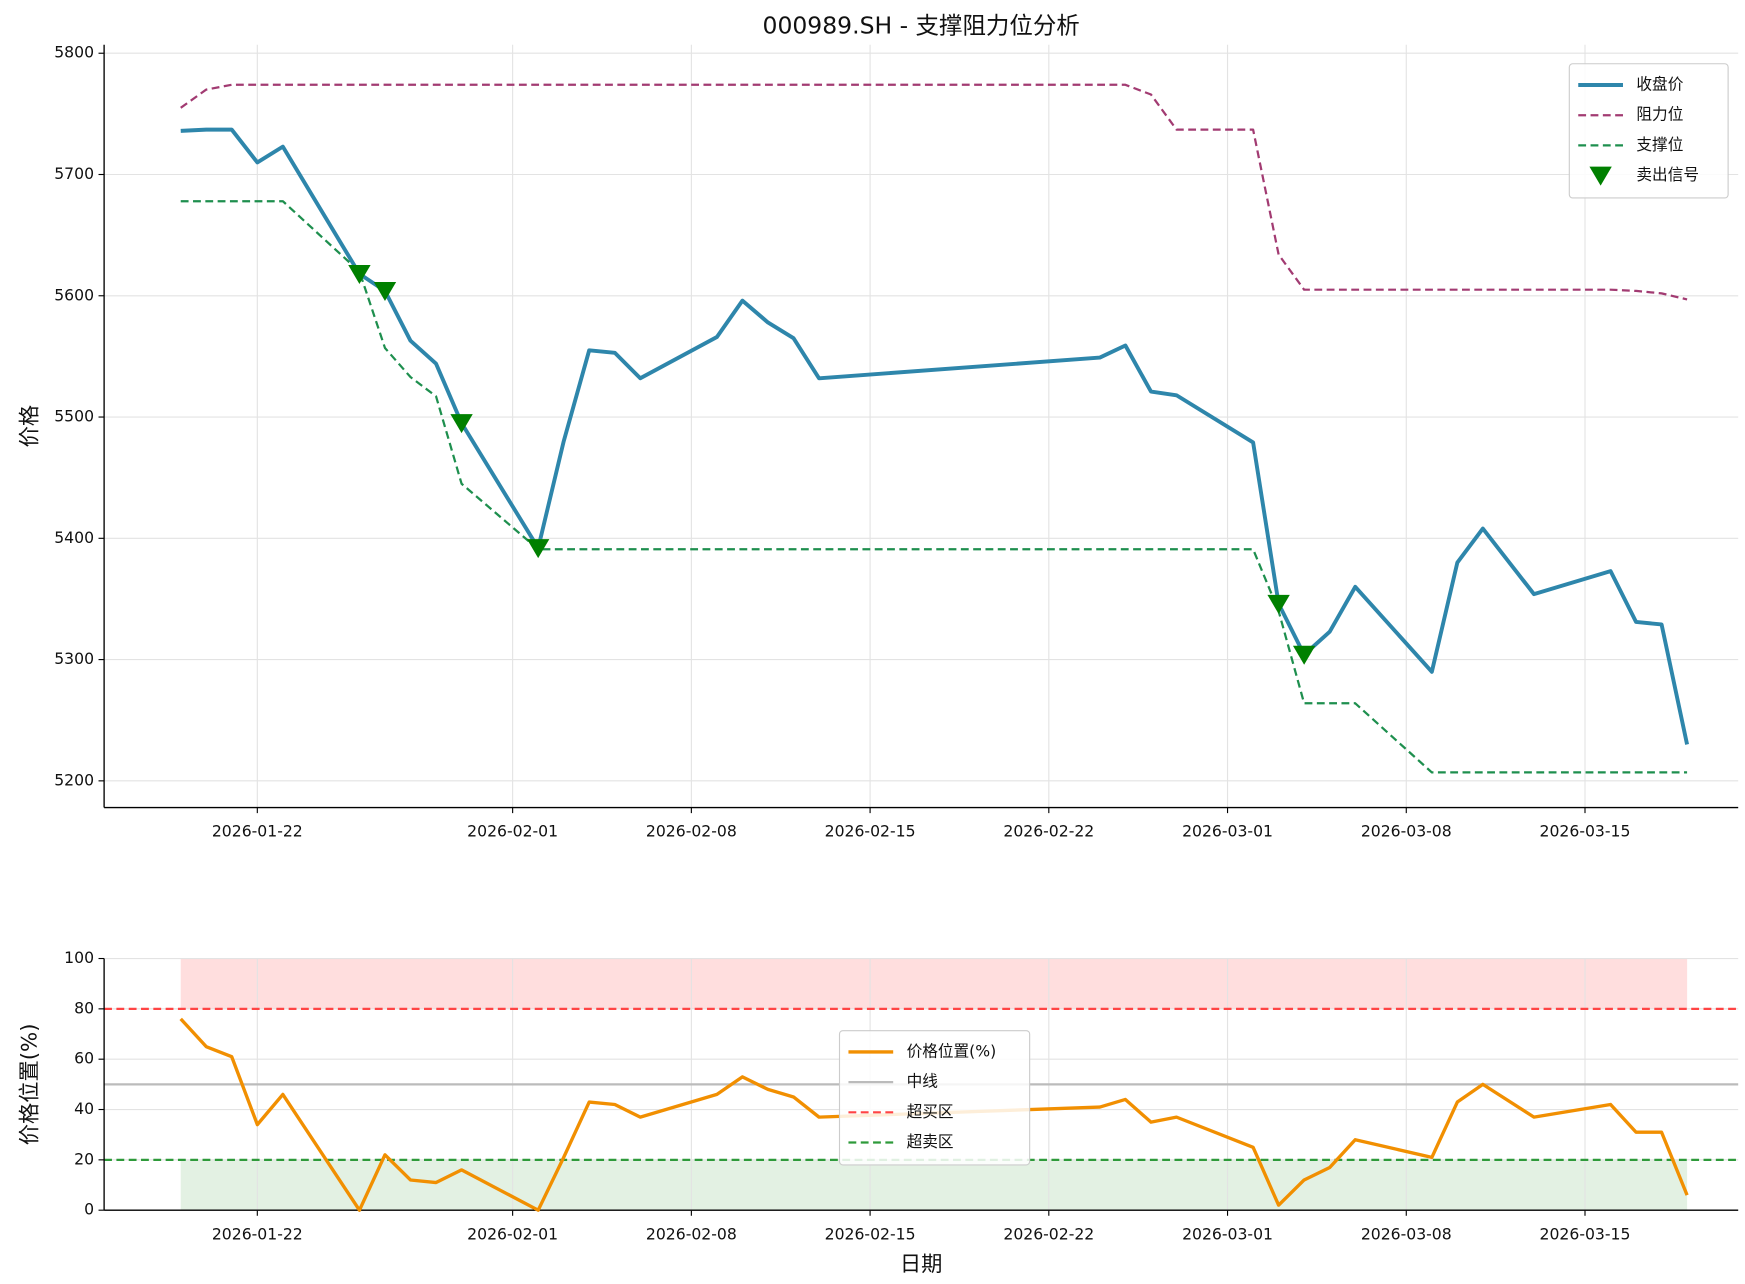  What do you see at coordinates (29, 1084) in the screenshot?
I see `y-axis-label: 价格位置(%)` at bounding box center [29, 1084].